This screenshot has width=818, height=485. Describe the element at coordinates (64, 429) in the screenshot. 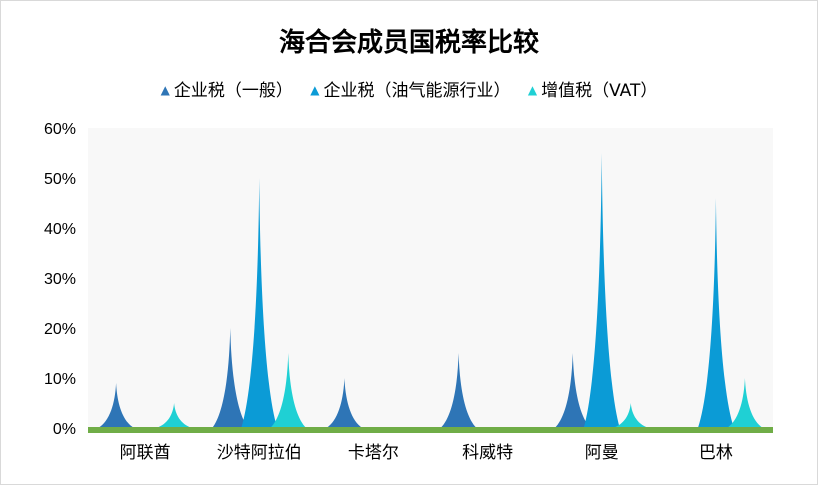

I see `y-tick-label: 0%` at that location.